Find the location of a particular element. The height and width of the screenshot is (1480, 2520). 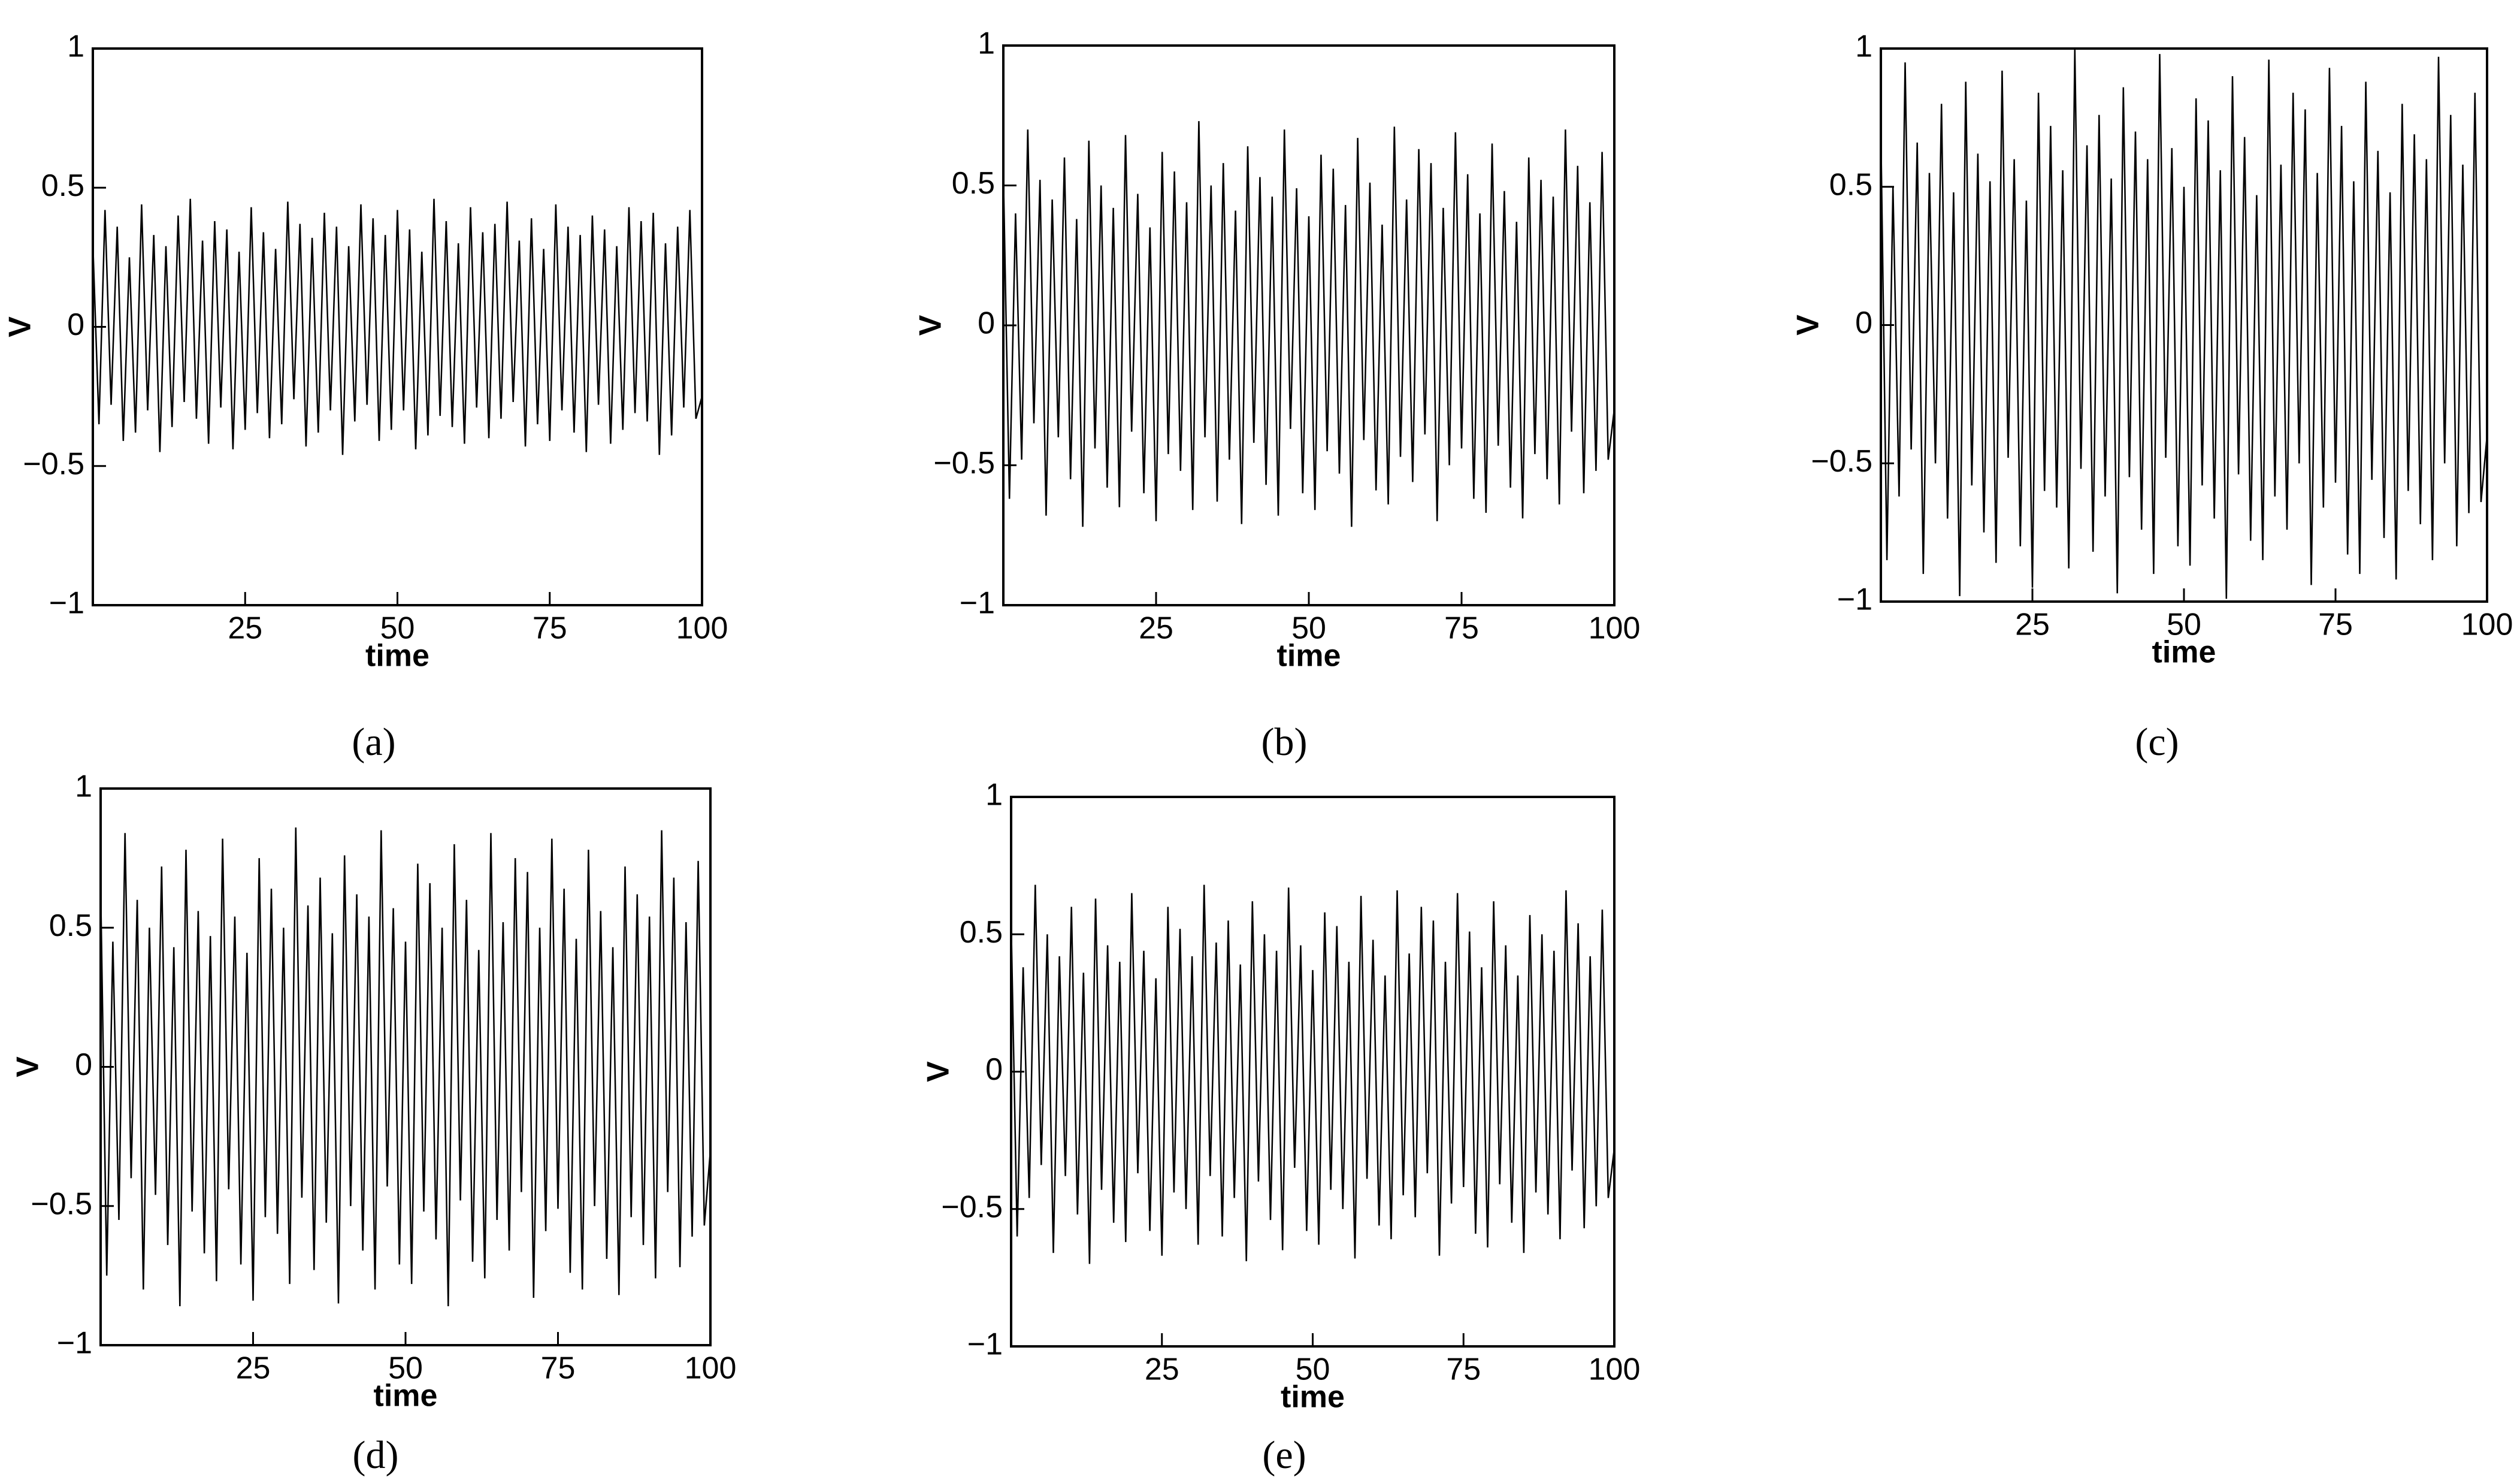

subplot: −1 −0.5 0 0.5 1 25 50 75 100 time V (a) is located at coordinates (365, 396).